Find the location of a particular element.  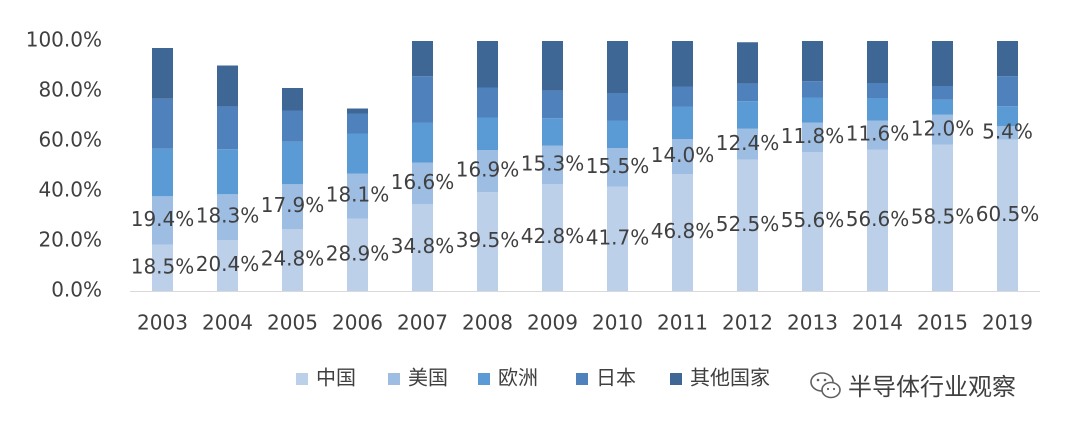

data-label: 39.5% is located at coordinates (488, 240).